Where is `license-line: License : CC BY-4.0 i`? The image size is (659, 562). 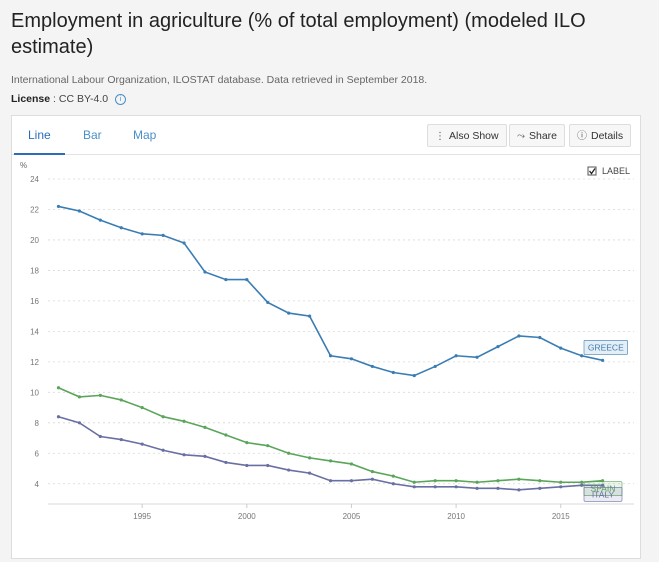 license-line: License : CC BY-4.0 i is located at coordinates (69, 99).